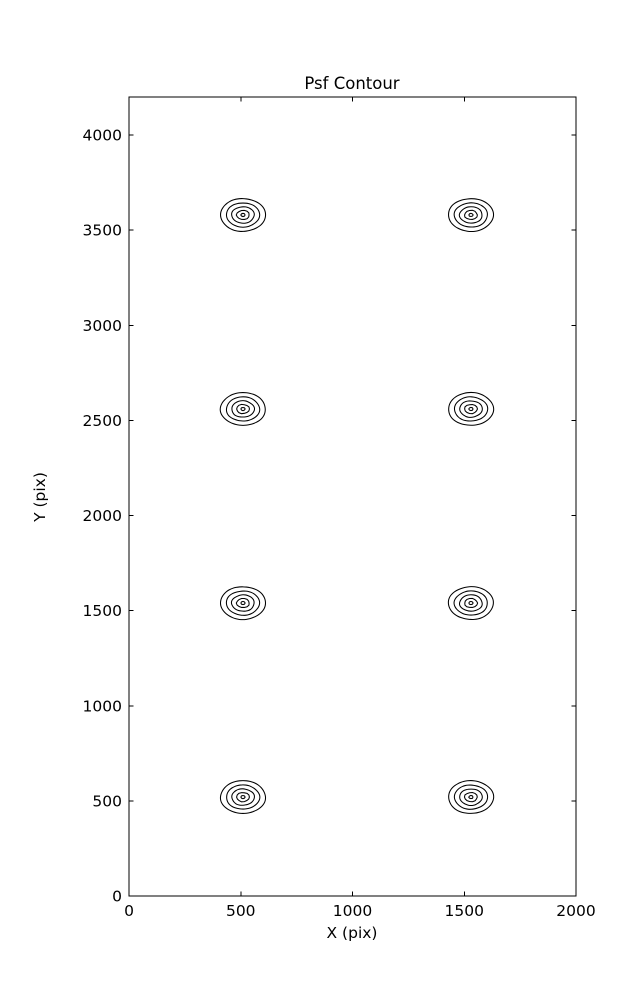 Image resolution: width=637 pixels, height=1000 pixels. Describe the element at coordinates (464, 911) in the screenshot. I see `x-tick-label-1500: 1500` at that location.